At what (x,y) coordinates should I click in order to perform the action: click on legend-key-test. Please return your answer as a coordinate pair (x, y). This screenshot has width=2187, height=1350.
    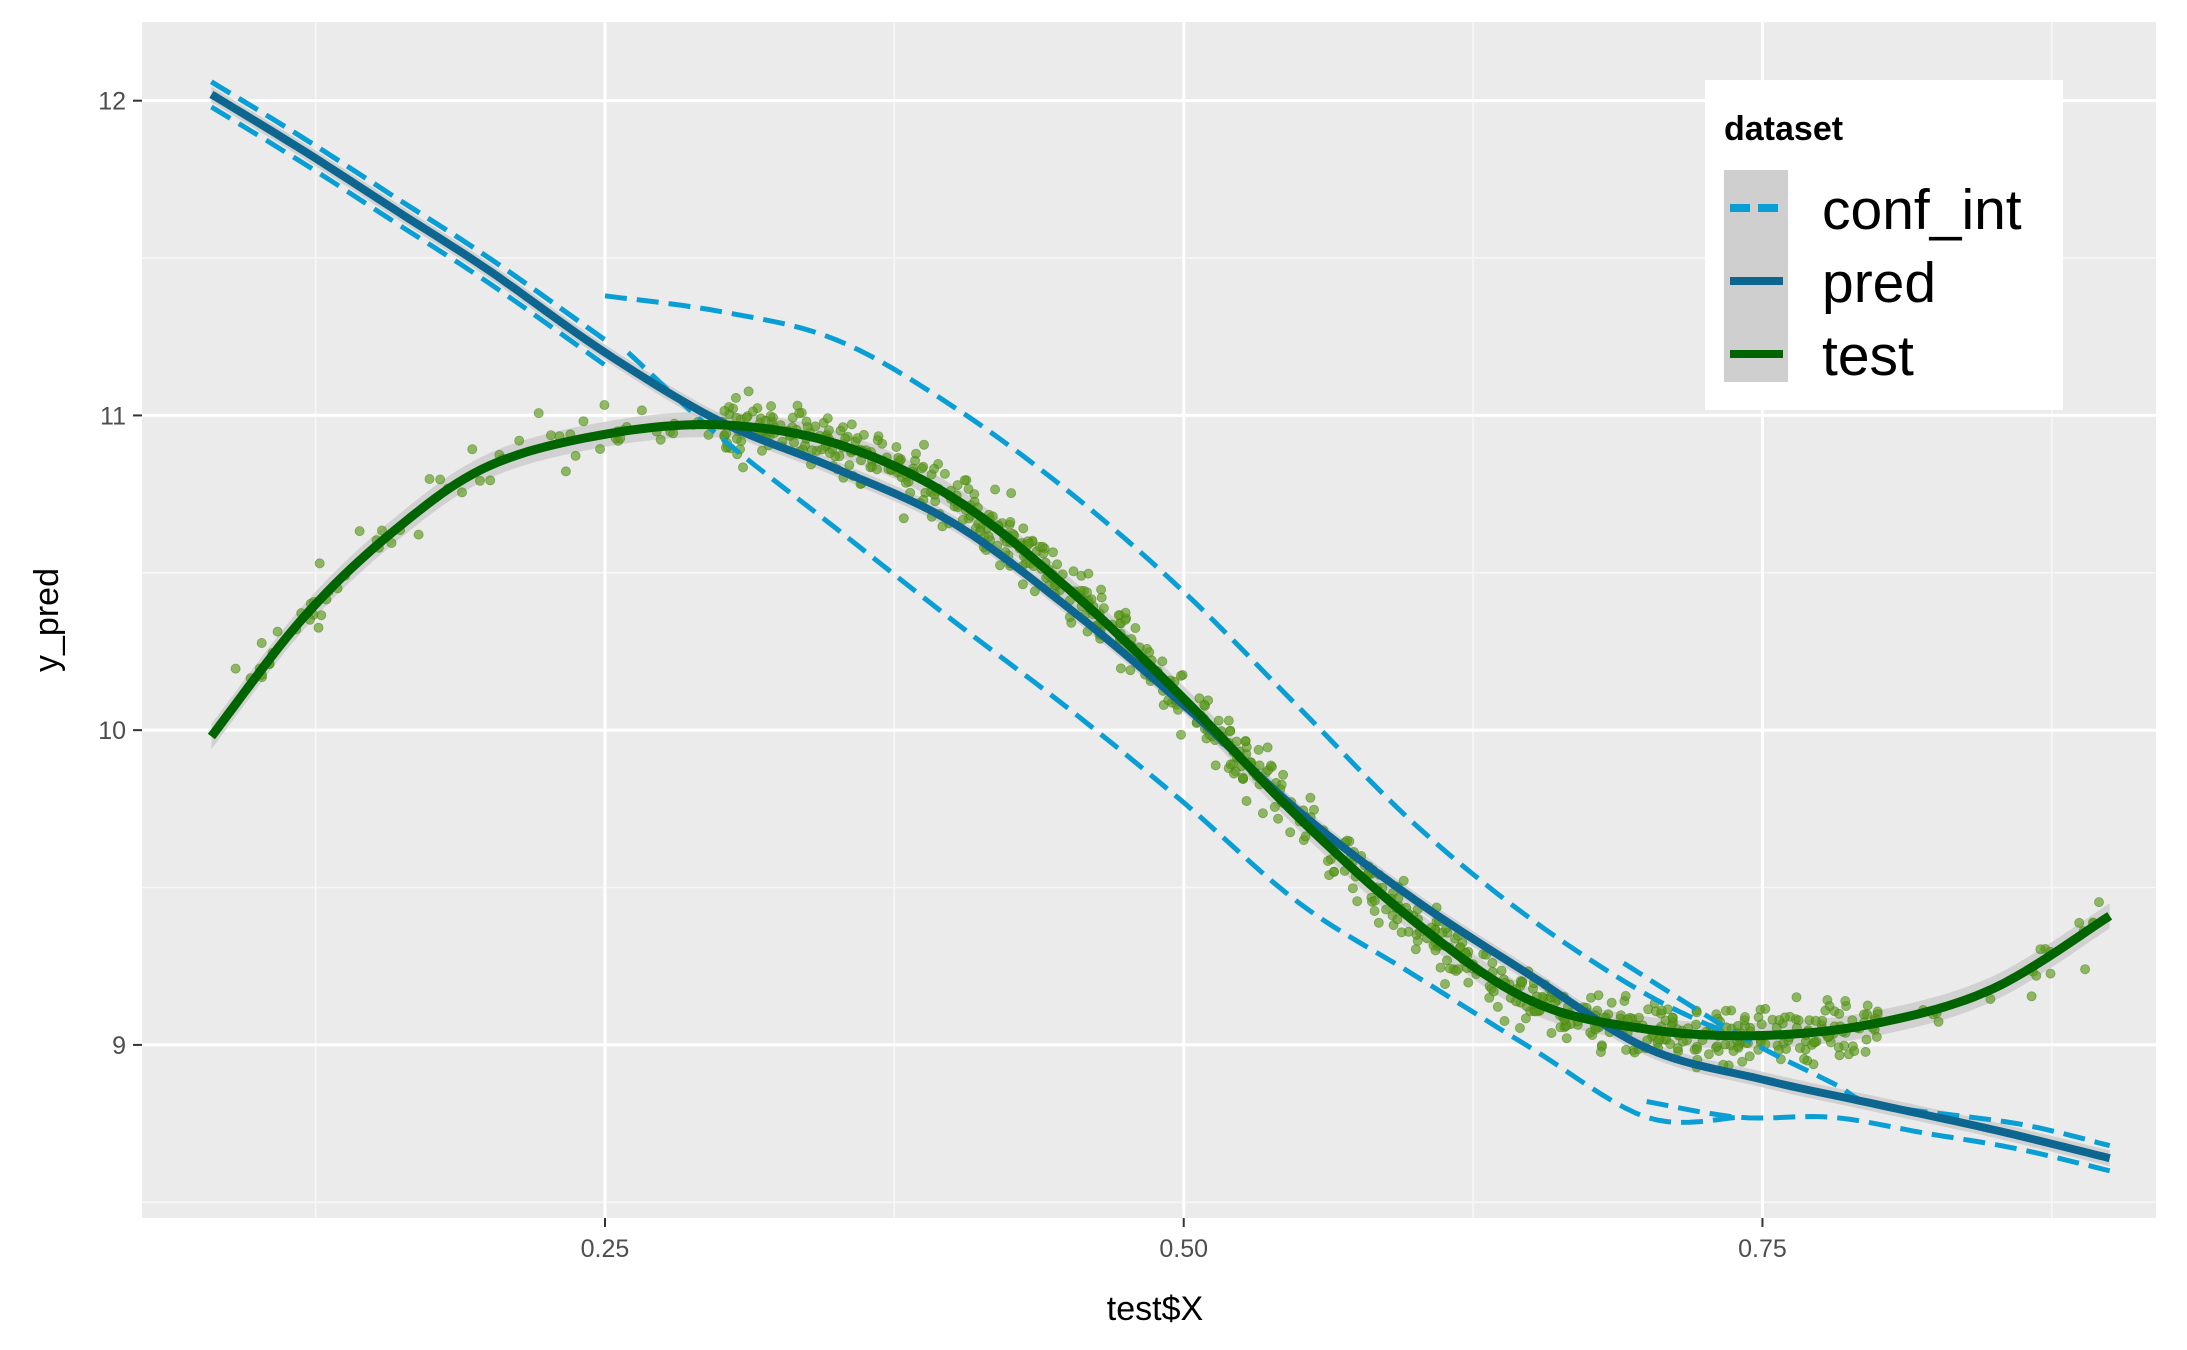
    Looking at the image, I should click on (1756, 346).